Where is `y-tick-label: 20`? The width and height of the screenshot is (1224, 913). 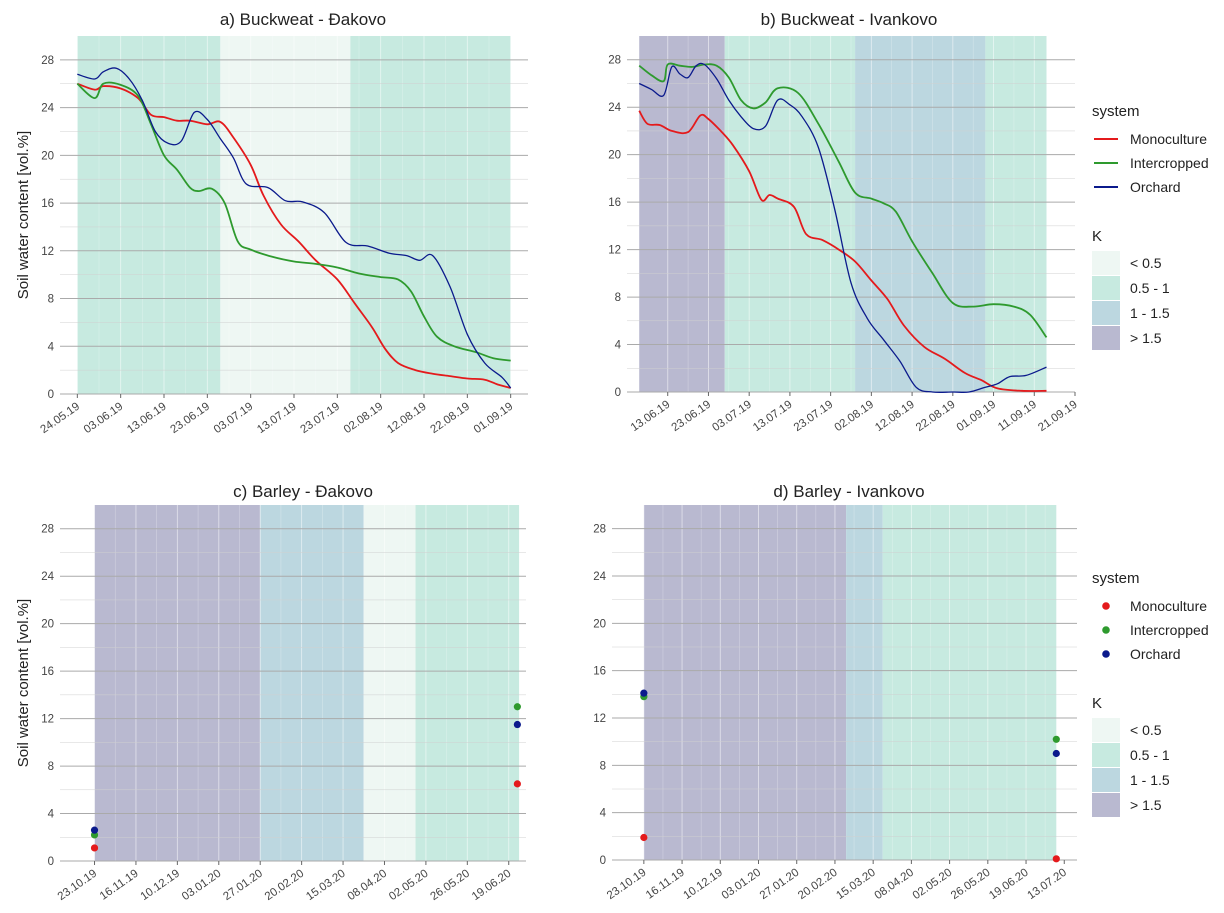 y-tick-label: 20 is located at coordinates (47, 156).